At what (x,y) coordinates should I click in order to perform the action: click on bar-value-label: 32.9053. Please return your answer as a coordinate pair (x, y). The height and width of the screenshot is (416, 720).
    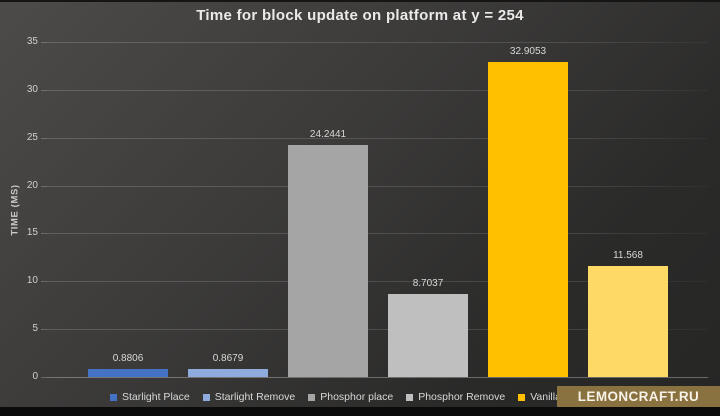
    Looking at the image, I should click on (528, 52).